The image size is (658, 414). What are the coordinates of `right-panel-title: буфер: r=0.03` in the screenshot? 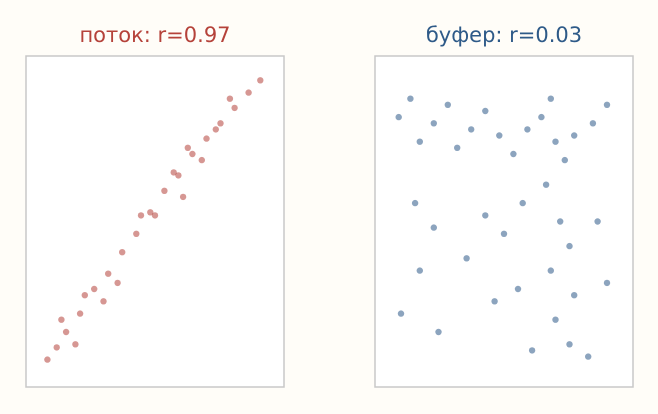 It's located at (504, 35).